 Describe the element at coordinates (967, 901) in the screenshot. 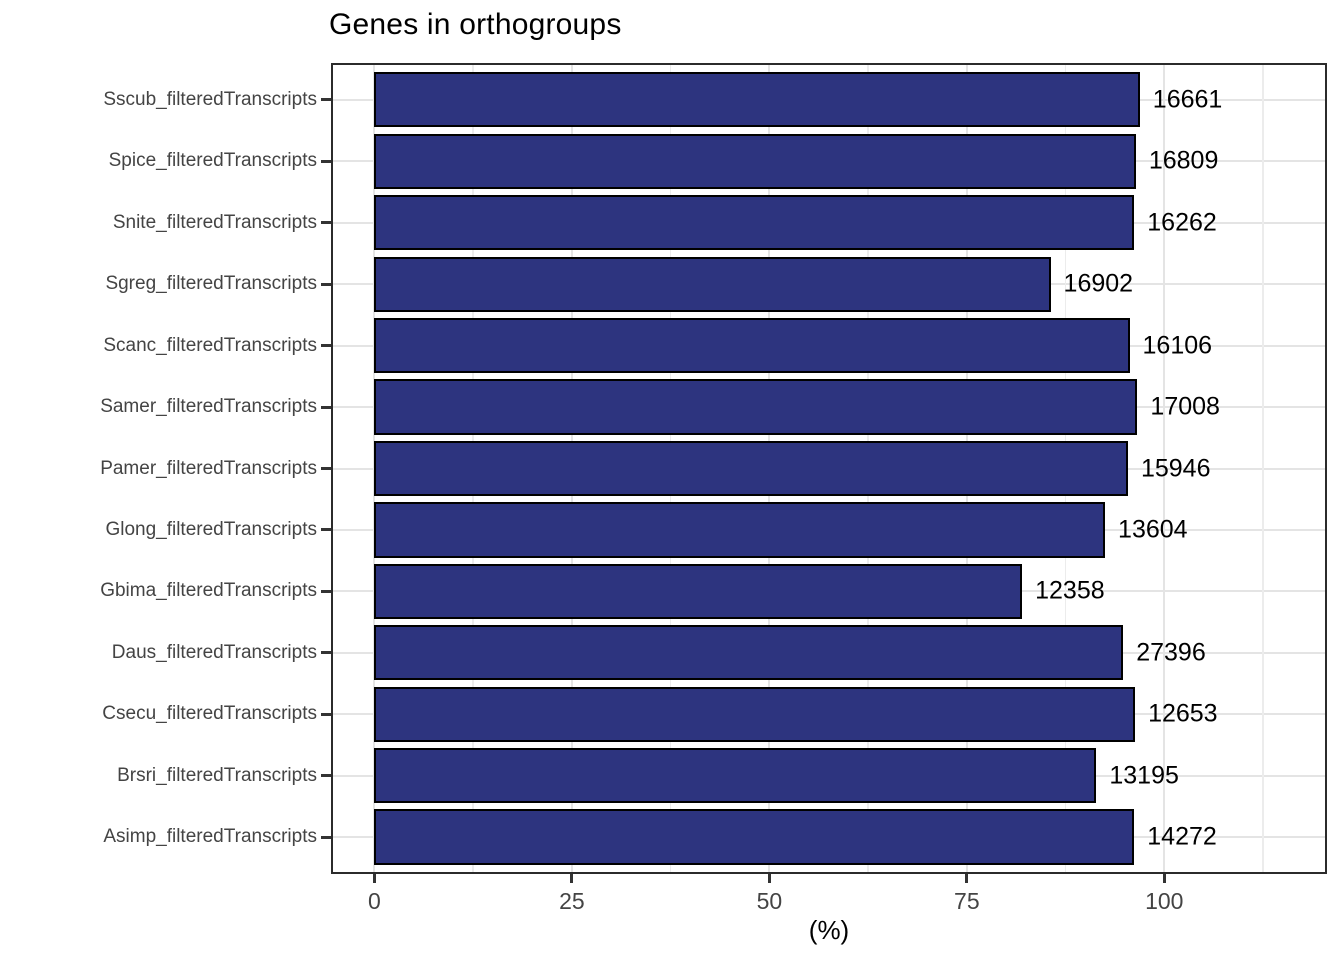

I see `x-tick-label: 75` at that location.